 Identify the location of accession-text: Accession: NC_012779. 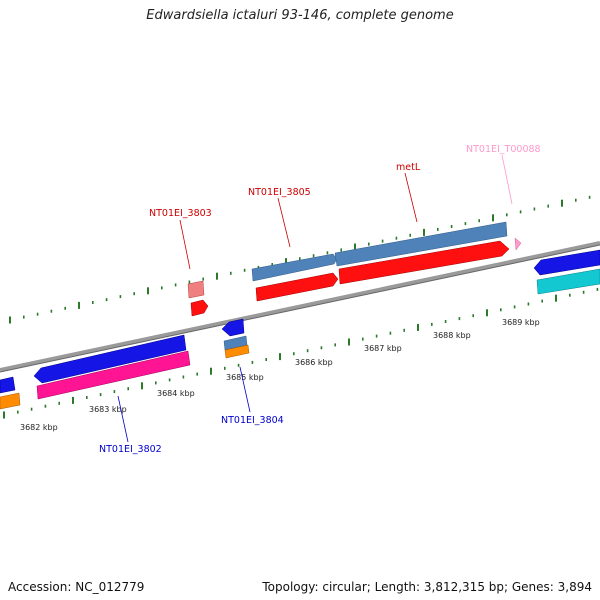
(76, 587).